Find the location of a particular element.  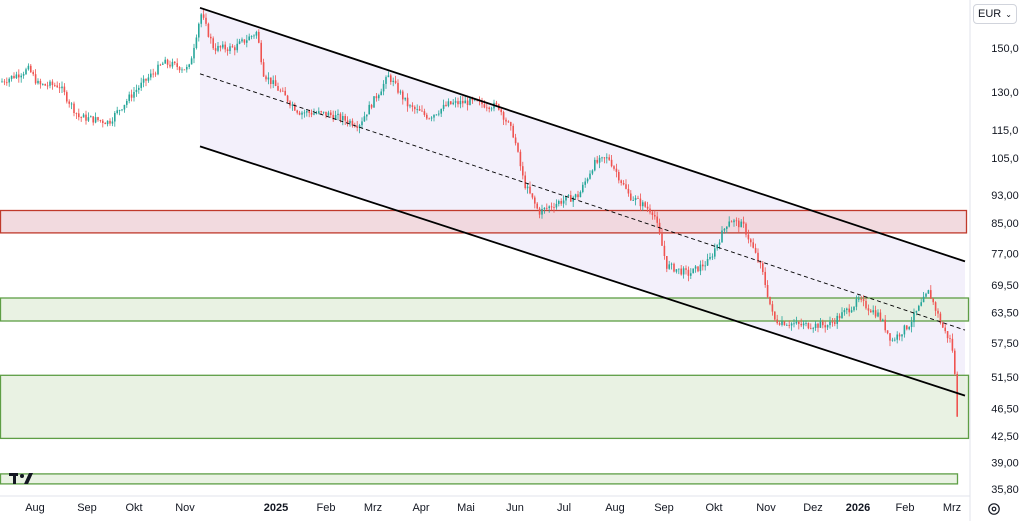

y-tick-label: 39,00 is located at coordinates (1005, 464).